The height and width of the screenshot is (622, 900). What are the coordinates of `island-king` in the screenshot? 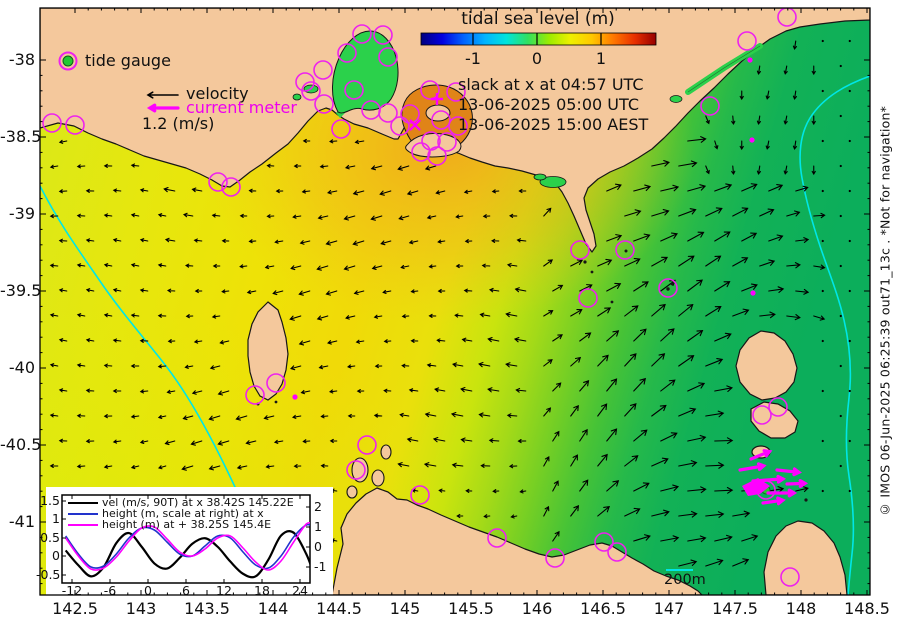 It's located at (268, 351).